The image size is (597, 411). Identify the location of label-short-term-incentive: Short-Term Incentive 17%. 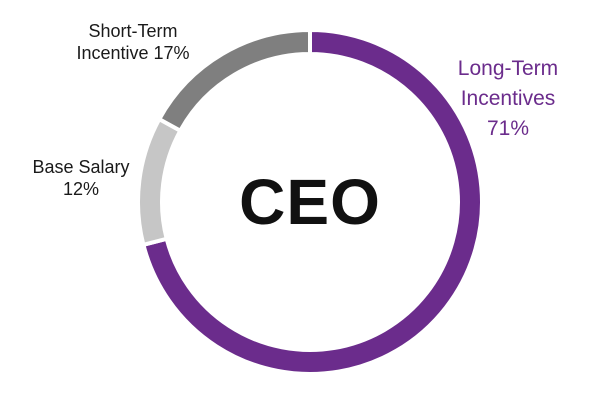
(133, 42).